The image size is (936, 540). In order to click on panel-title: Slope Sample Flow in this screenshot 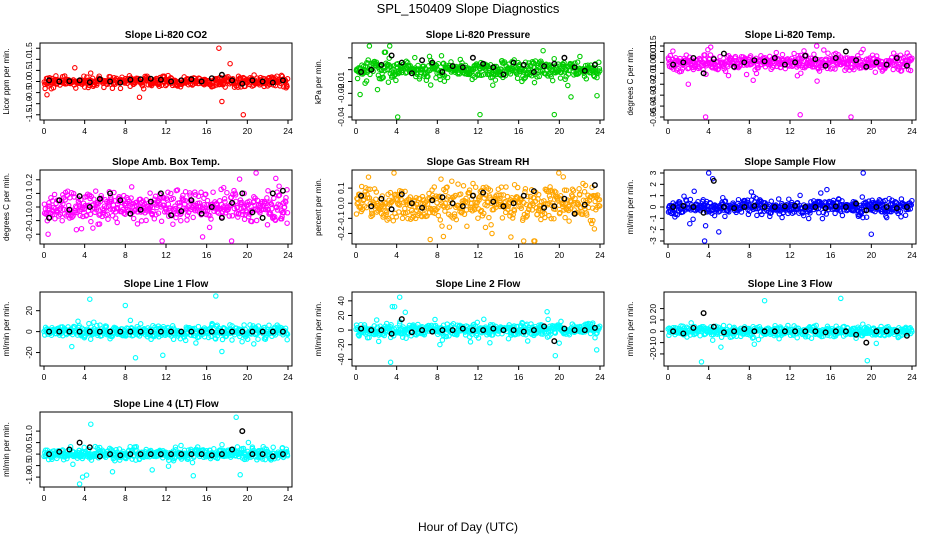, I will do `click(789, 162)`.